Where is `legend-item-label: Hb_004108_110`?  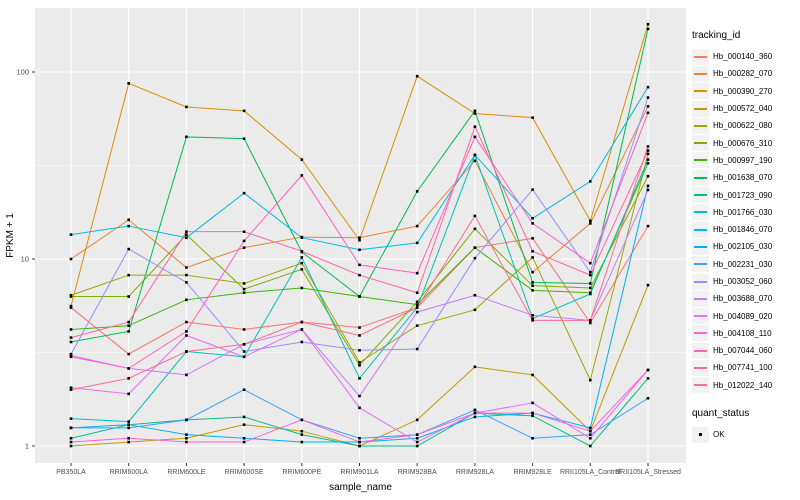 legend-item-label: Hb_004108_110 is located at coordinates (742, 333).